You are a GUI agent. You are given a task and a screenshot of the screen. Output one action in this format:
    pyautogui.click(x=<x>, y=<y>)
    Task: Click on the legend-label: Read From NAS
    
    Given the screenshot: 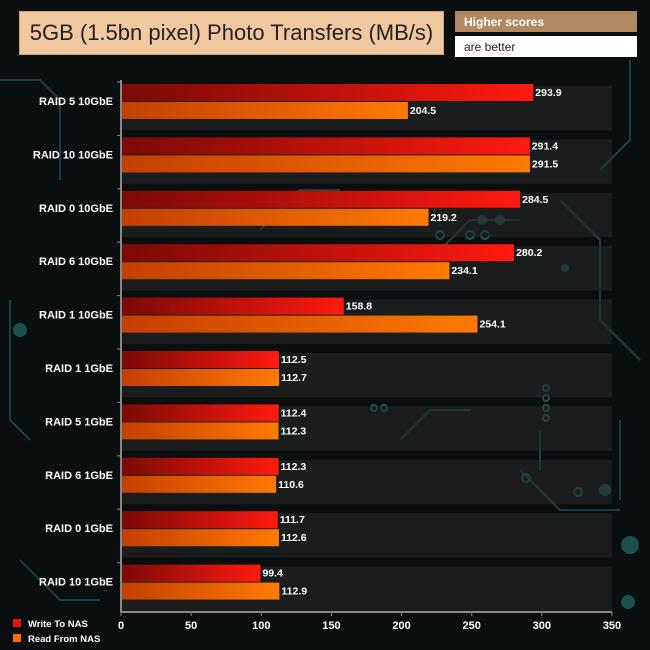 What is the action you would take?
    pyautogui.click(x=64, y=639)
    